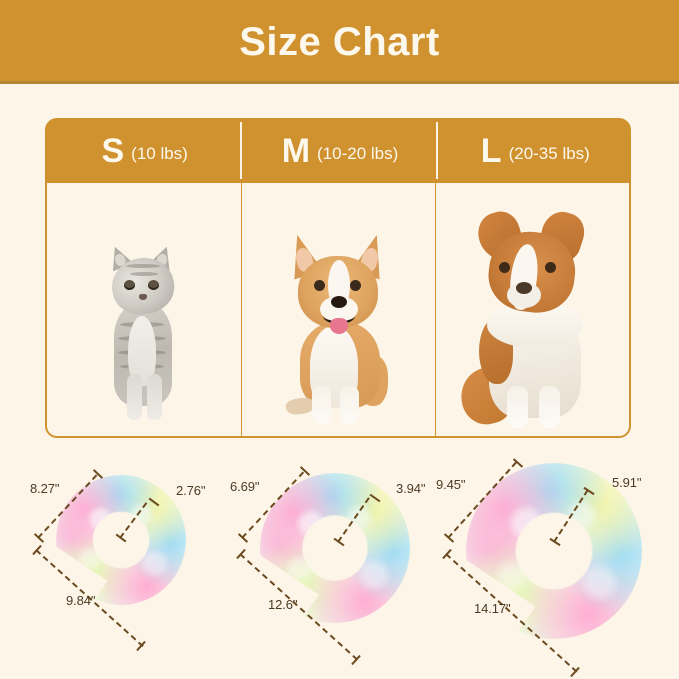  I want to click on size-weight-l: (20-35 lbs), so click(549, 153).